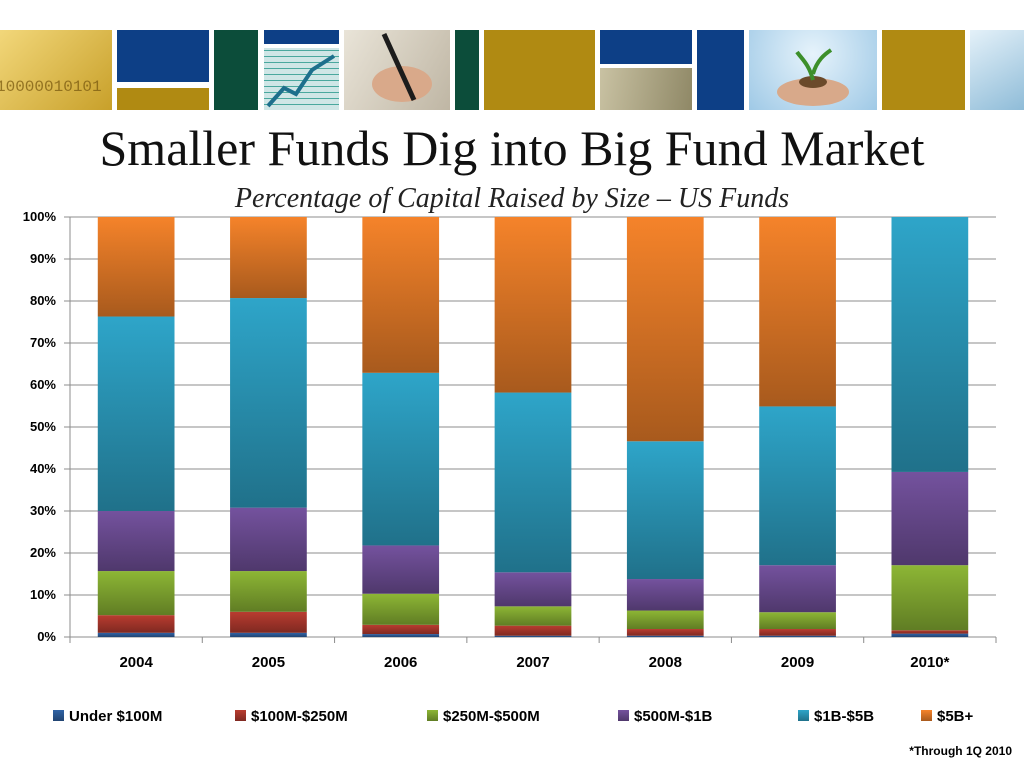 The image size is (1024, 768). I want to click on y-tick-label: 50%, so click(43, 426).